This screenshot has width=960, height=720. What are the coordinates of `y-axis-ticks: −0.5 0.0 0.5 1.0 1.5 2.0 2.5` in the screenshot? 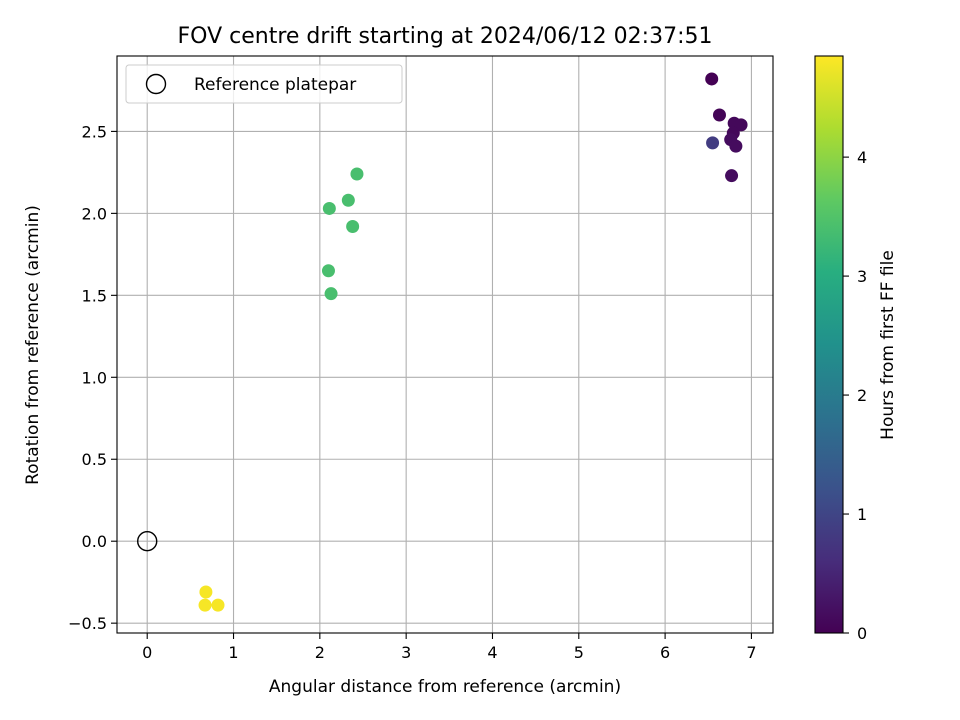 It's located at (92, 377).